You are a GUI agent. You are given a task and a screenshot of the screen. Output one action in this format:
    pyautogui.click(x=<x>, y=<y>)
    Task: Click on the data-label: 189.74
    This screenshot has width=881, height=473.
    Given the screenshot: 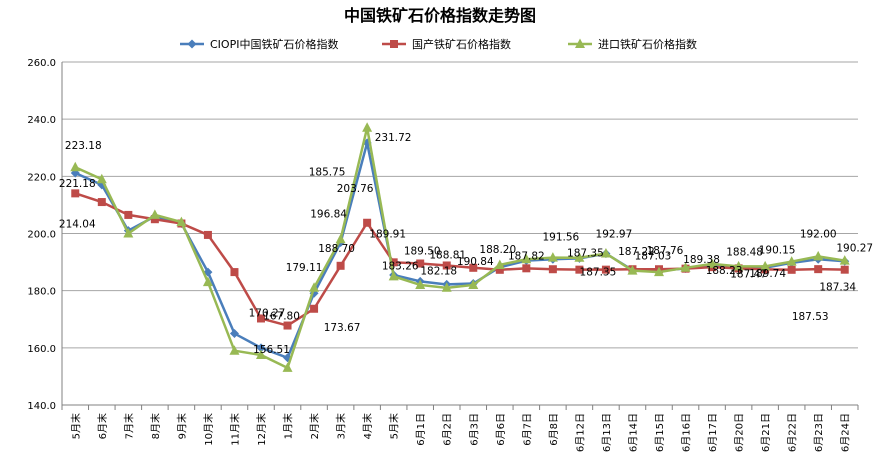 What is the action you would take?
    pyautogui.click(x=767, y=274)
    